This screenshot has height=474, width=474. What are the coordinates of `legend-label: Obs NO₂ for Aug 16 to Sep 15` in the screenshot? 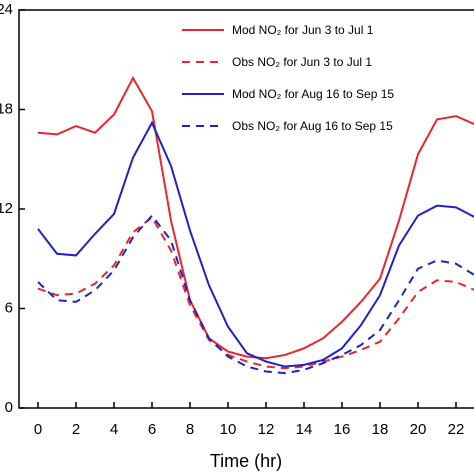 It's located at (312, 126).